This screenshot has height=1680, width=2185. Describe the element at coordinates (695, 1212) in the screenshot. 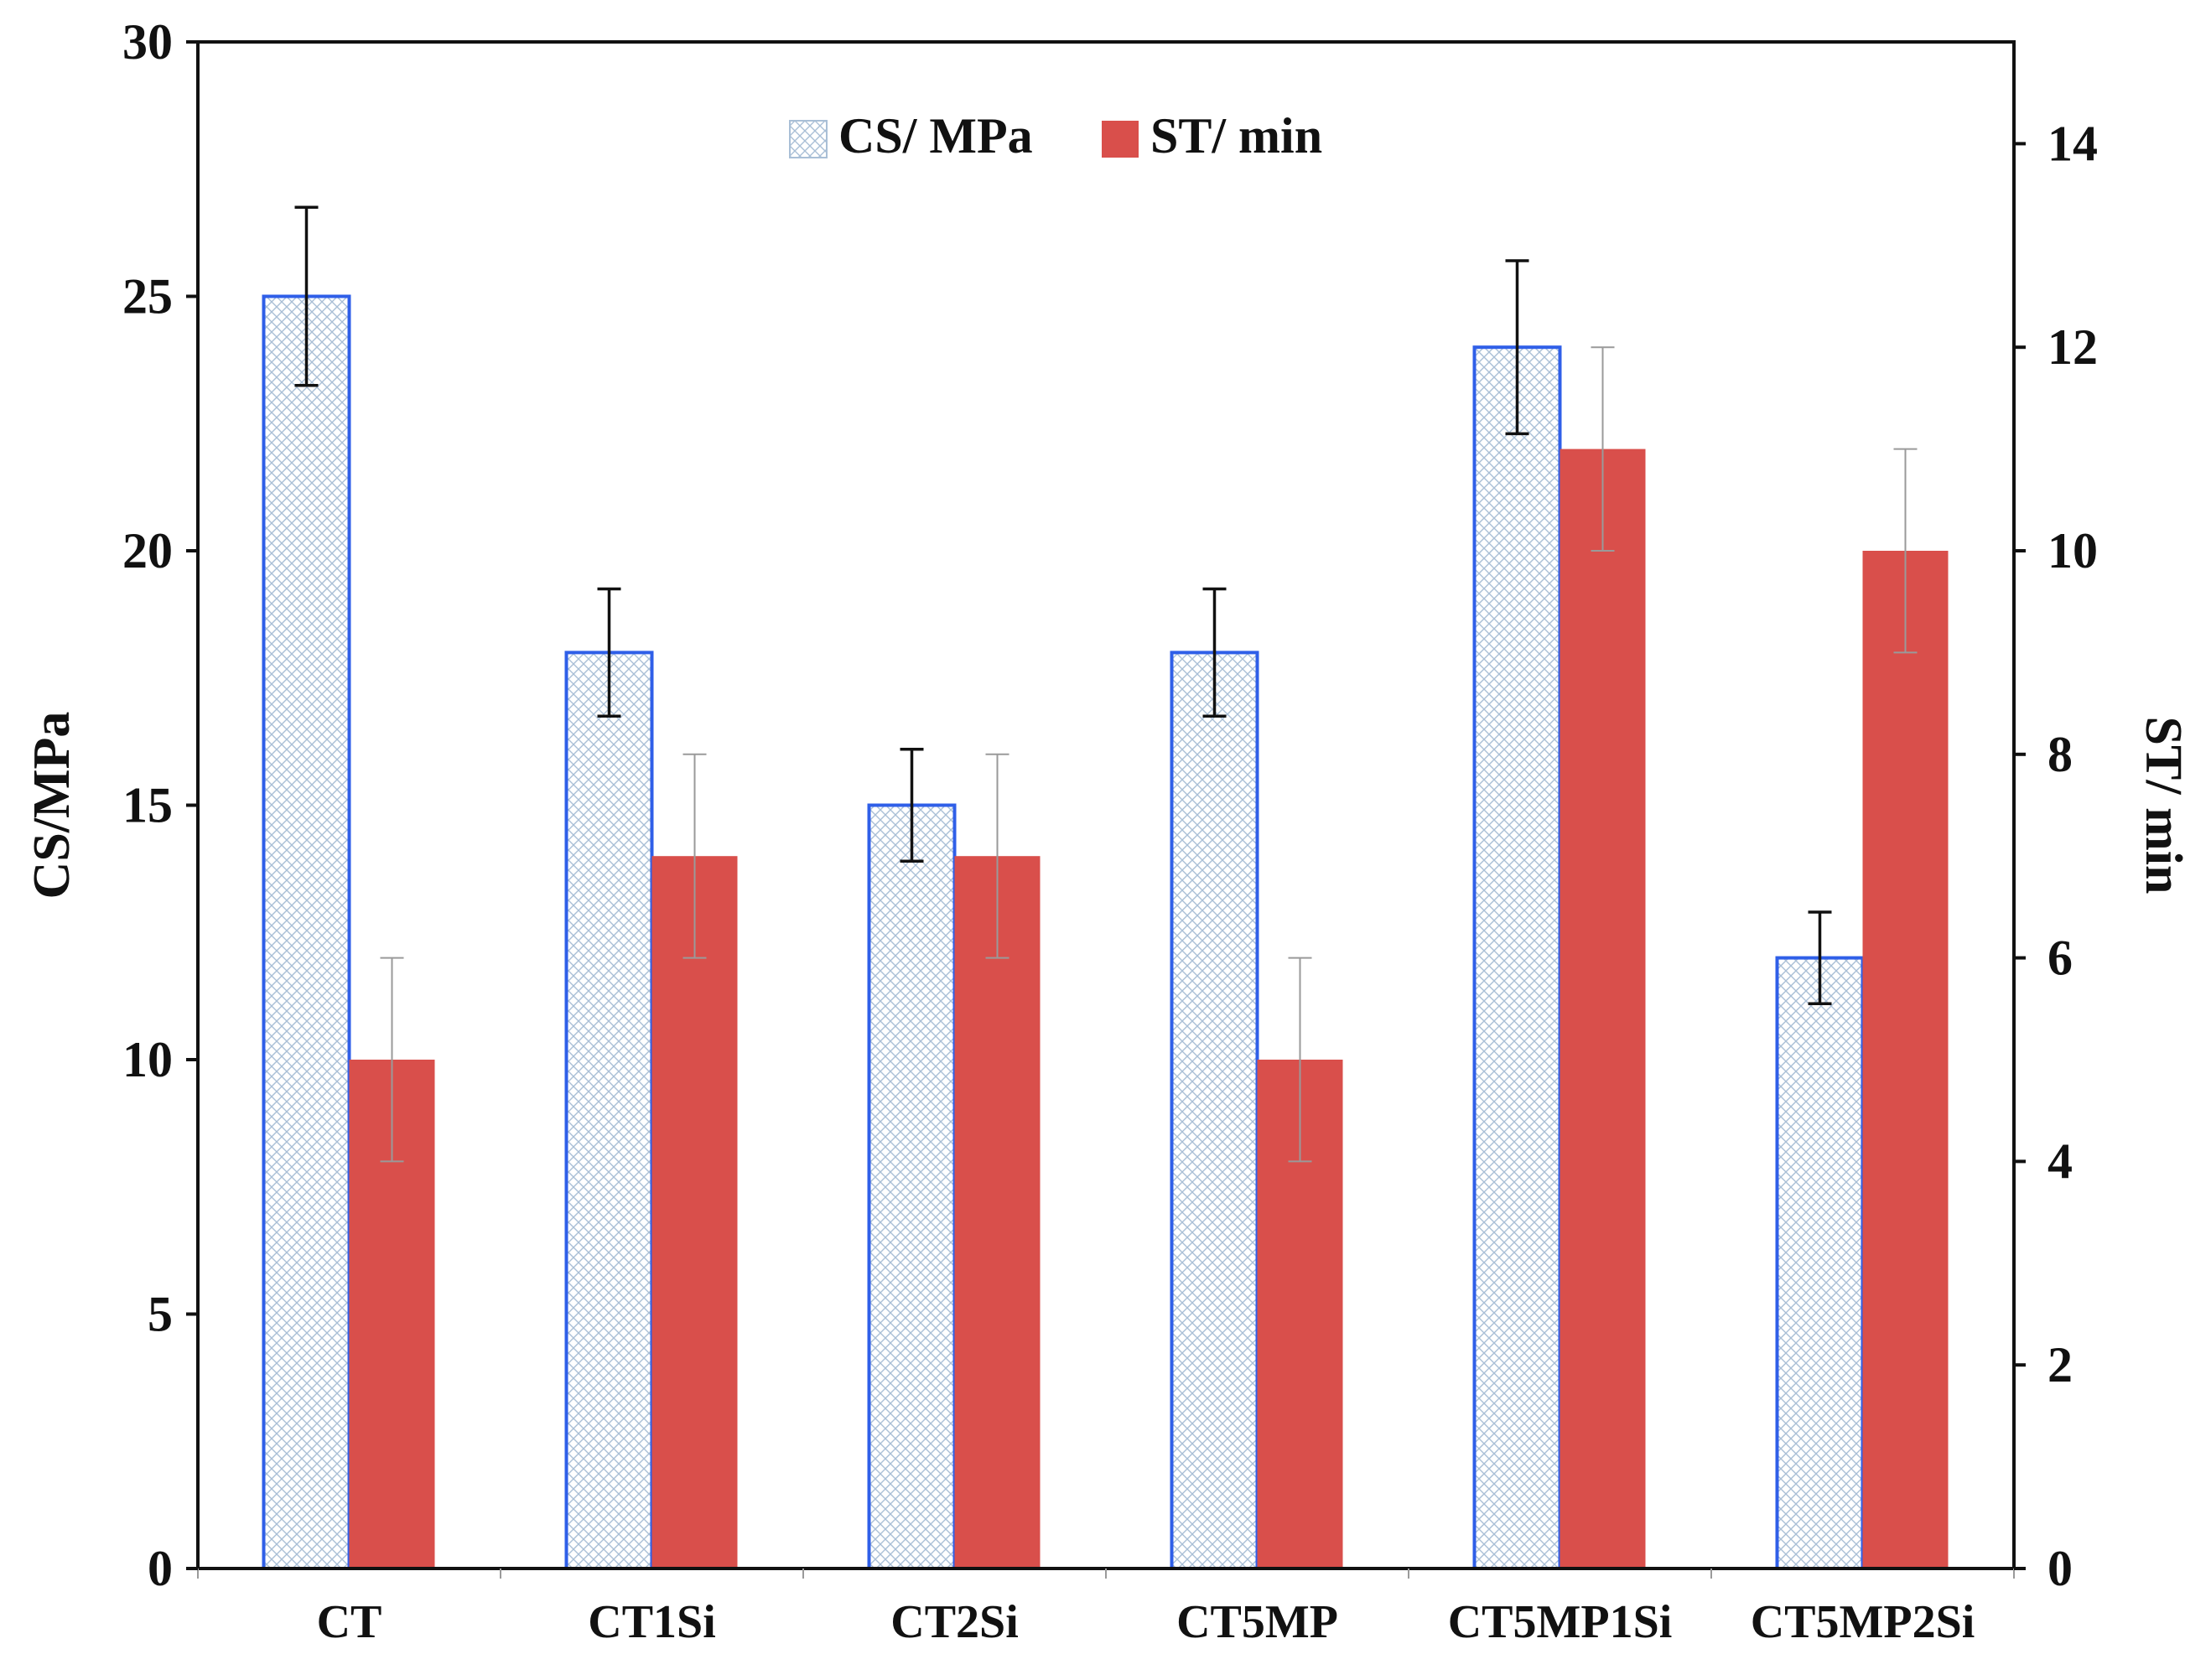

I see `bar-st-ct1si` at that location.